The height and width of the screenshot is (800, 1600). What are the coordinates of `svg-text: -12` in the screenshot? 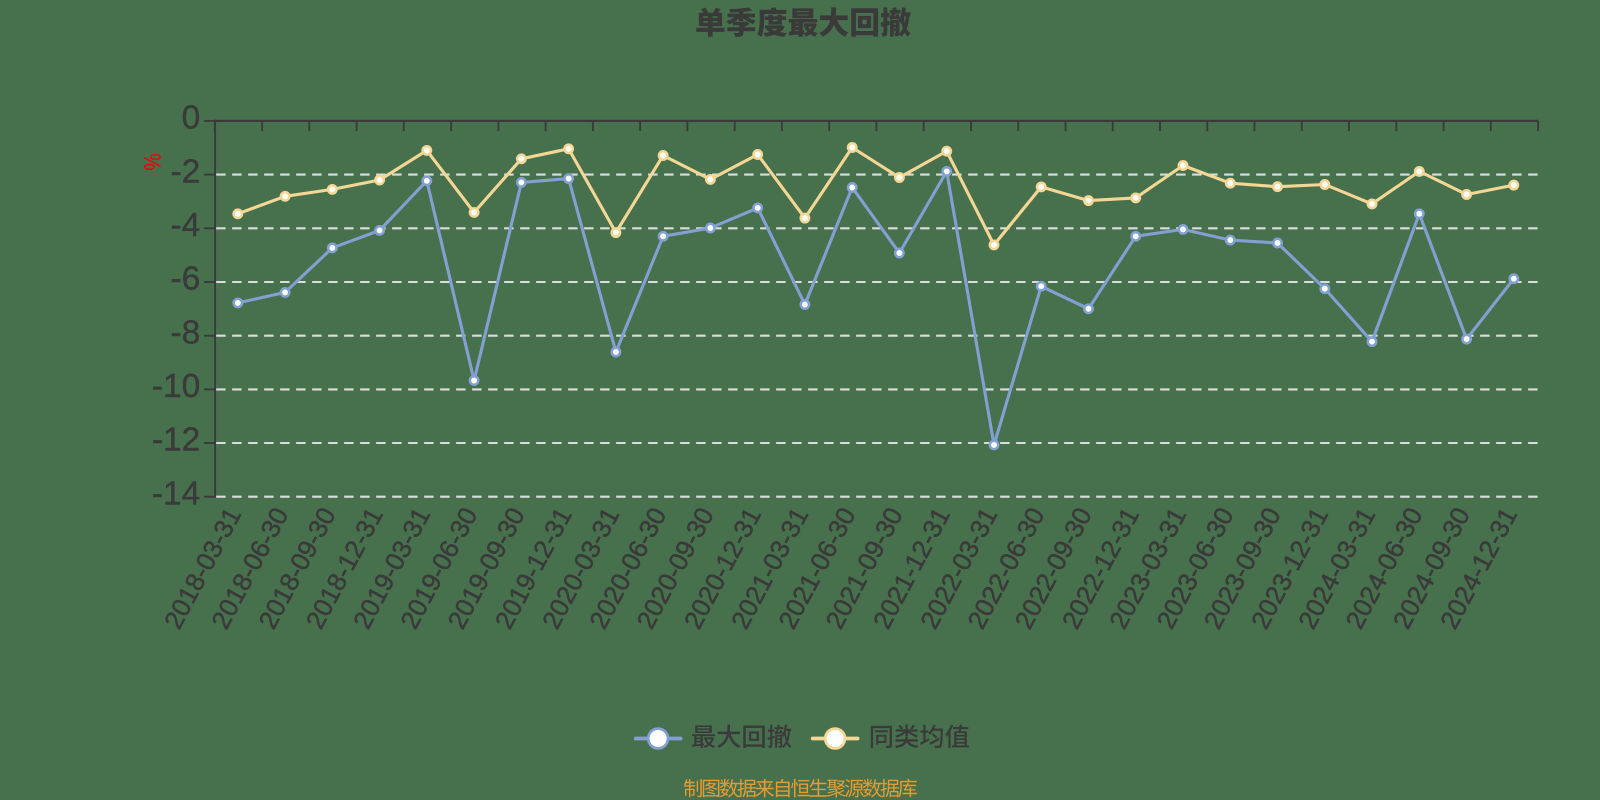 It's located at (176, 440).